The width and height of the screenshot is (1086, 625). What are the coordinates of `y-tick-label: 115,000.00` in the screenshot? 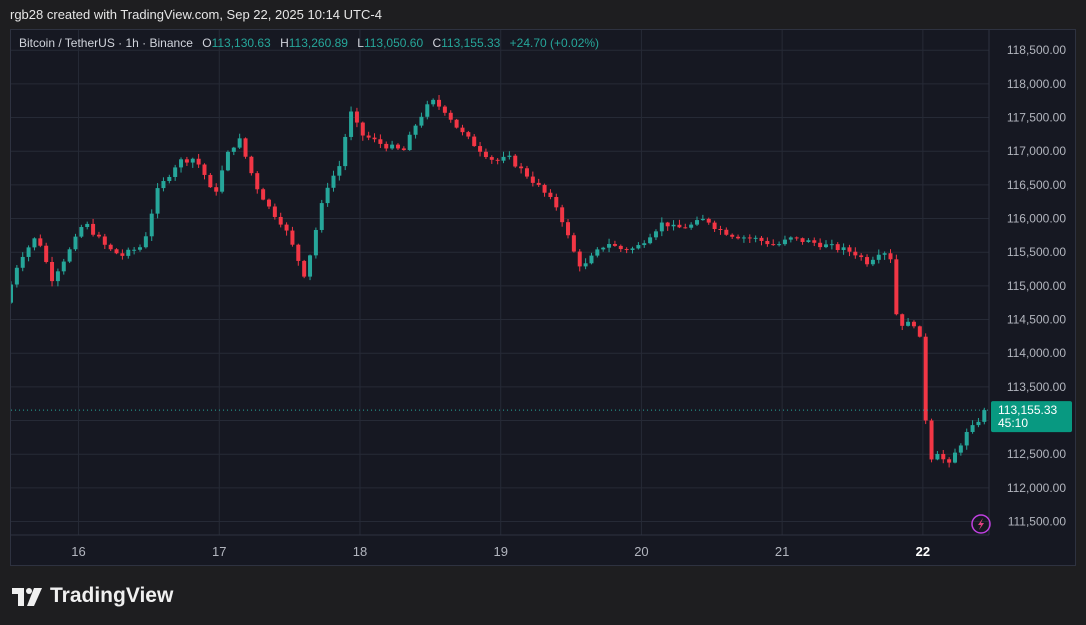 It's located at (1036, 286).